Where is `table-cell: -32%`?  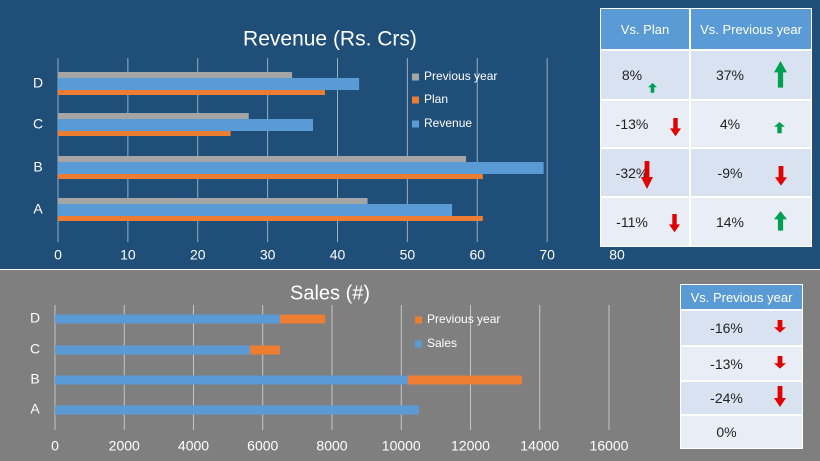
table-cell: -32% is located at coordinates (645, 172).